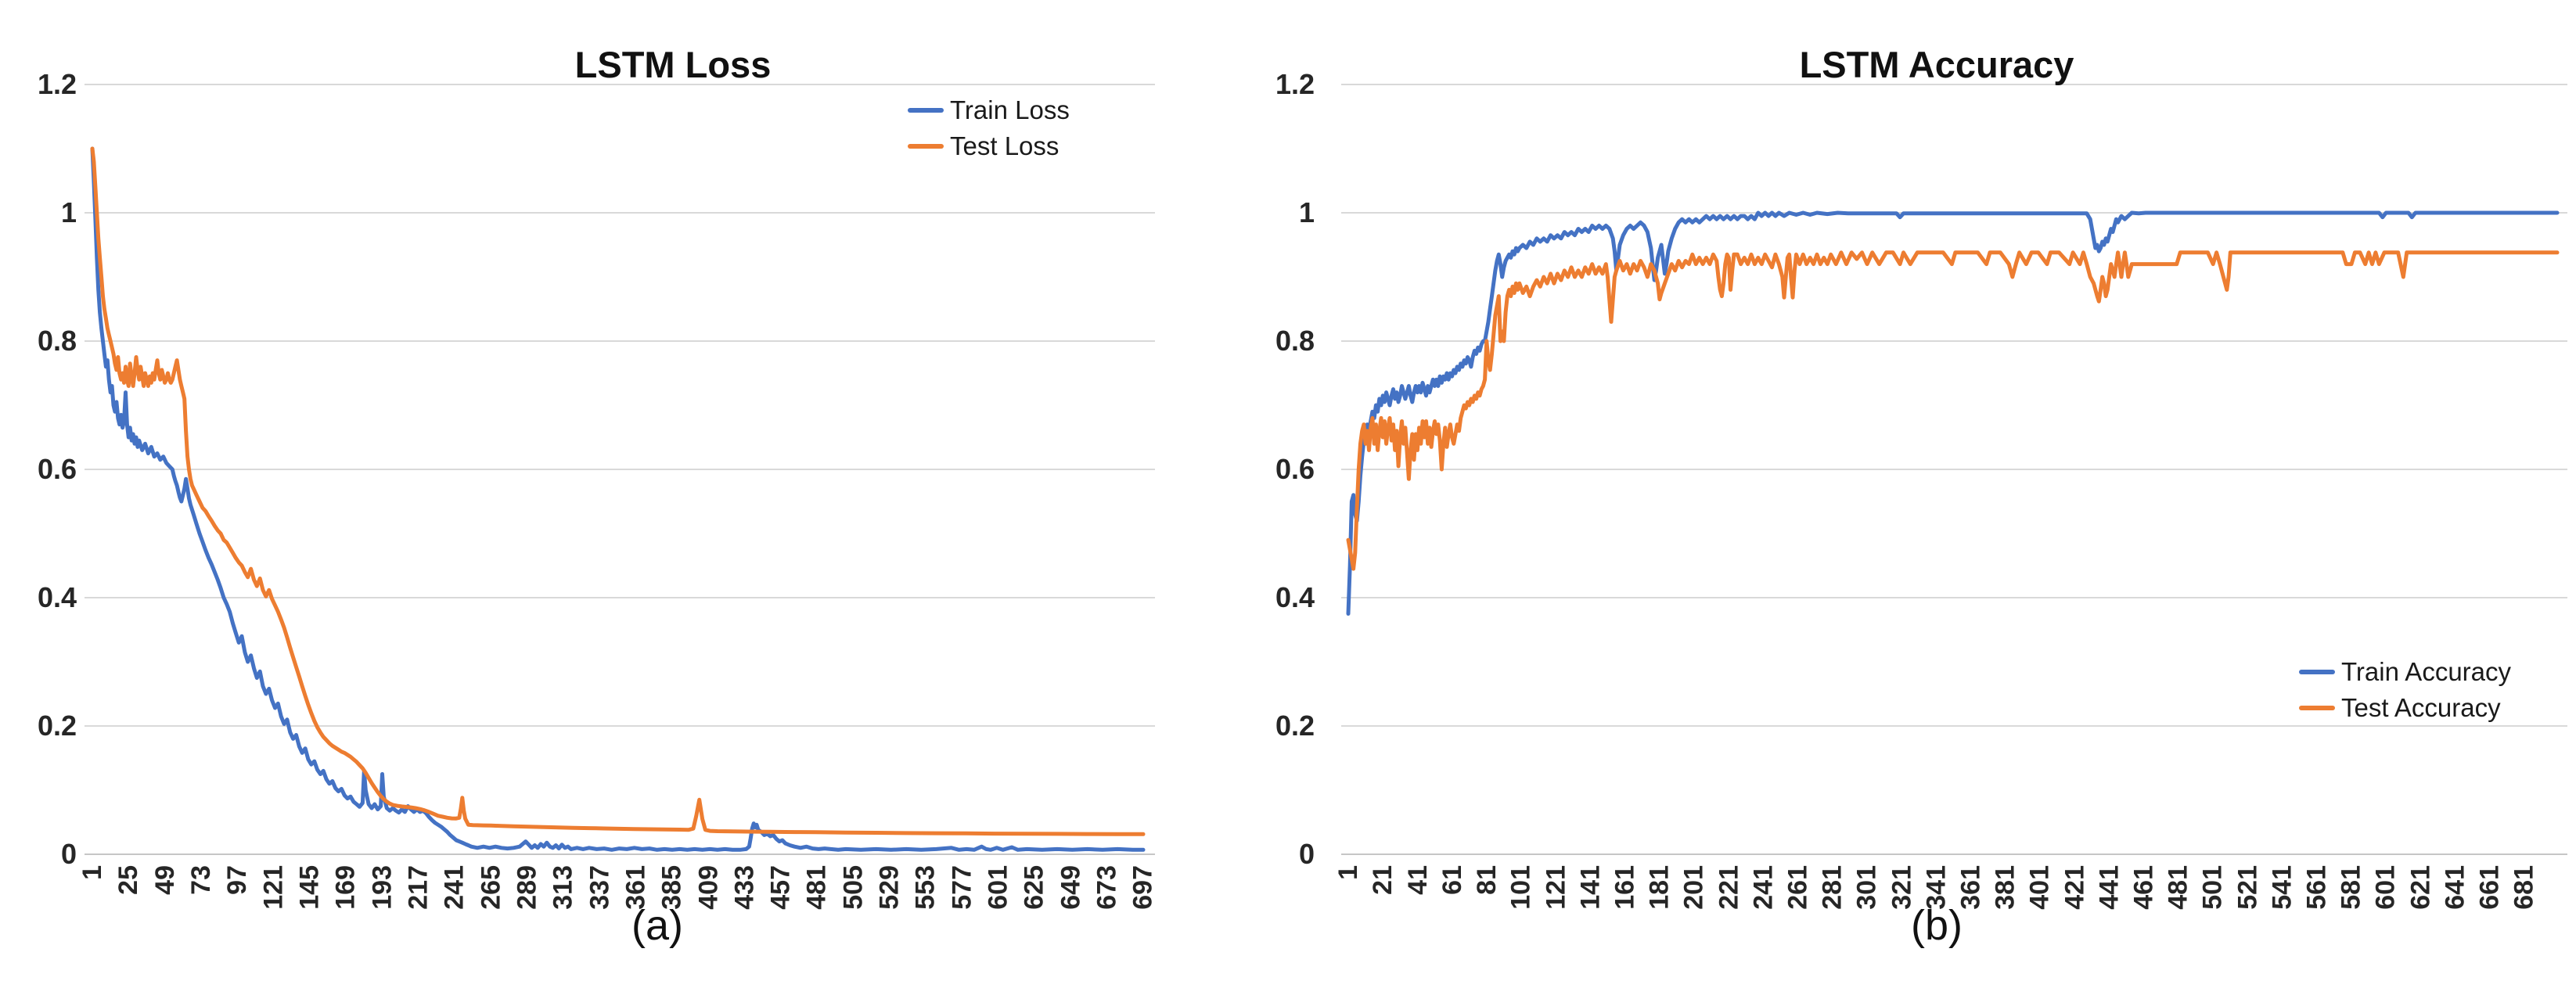 Image resolution: width=2576 pixels, height=999 pixels. Describe the element at coordinates (2351, 887) in the screenshot. I see `x-axis-tick-label: 581` at that location.